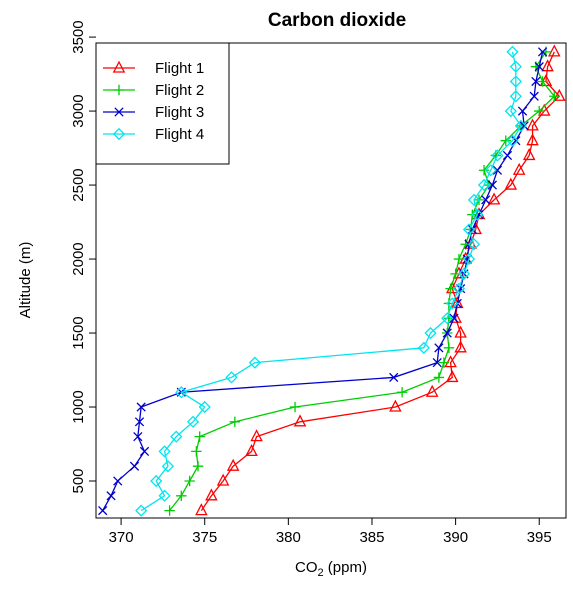 The image size is (573, 604). I want to click on y-axis-title: Altitude (m), so click(25, 280).